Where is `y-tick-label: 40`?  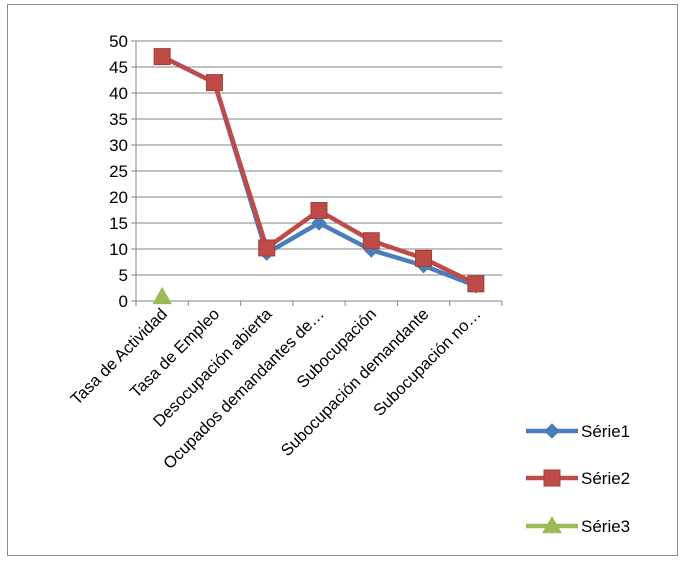
y-tick-label: 40 is located at coordinates (118, 93).